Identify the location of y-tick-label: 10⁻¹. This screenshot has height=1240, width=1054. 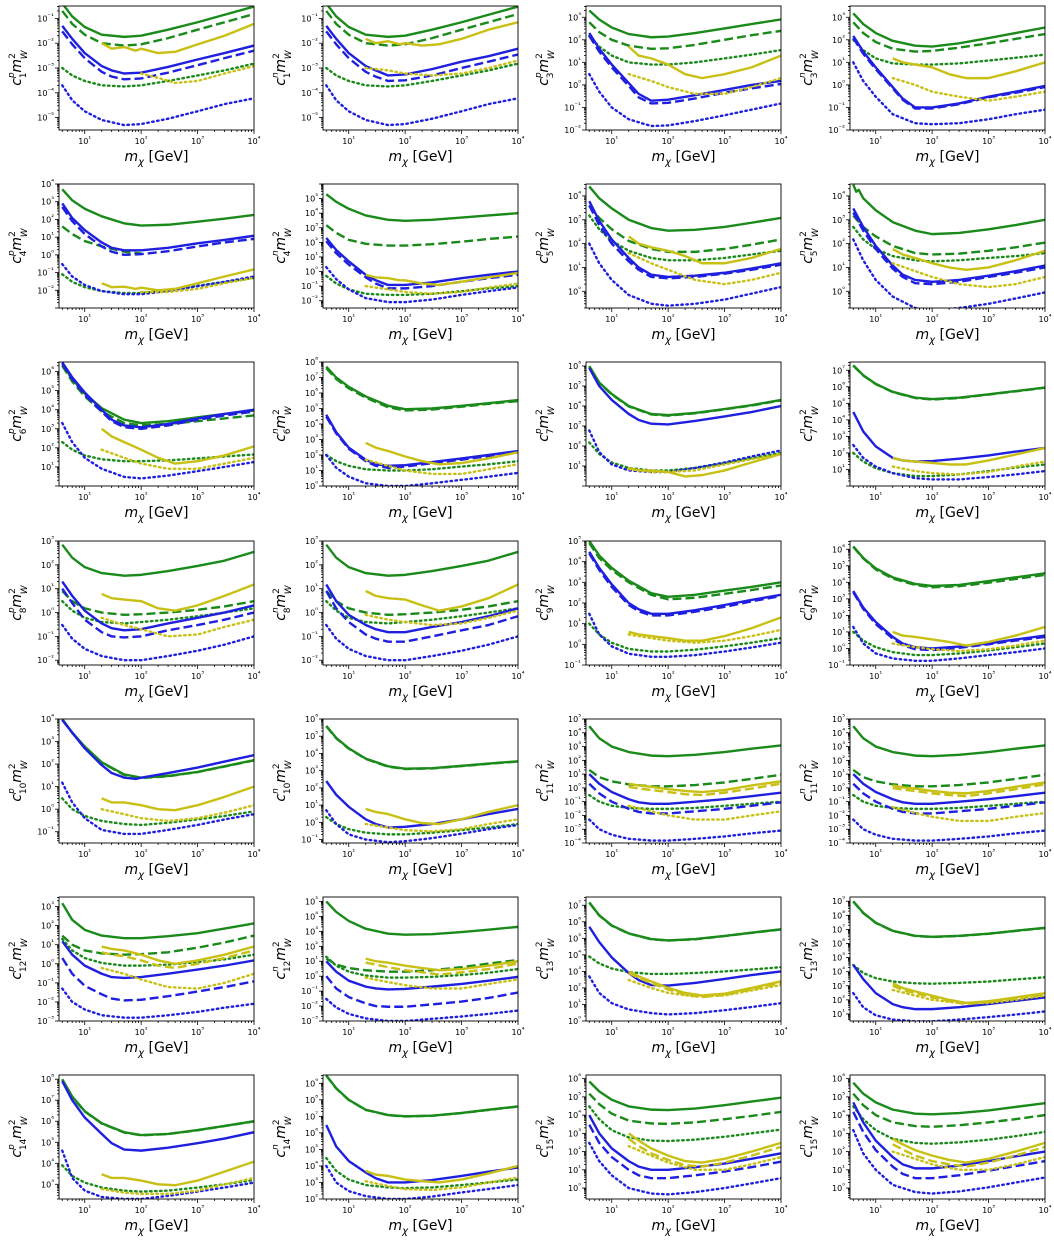
(836, 106).